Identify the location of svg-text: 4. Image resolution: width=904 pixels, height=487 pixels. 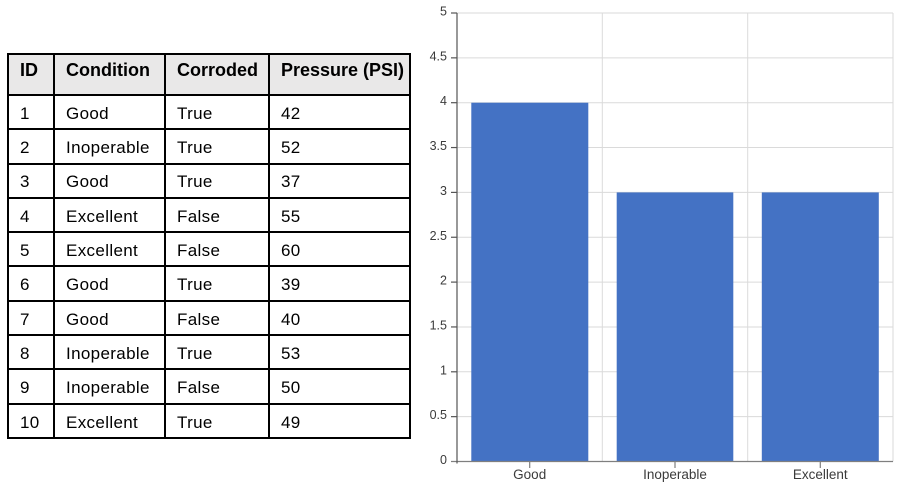
(443, 101).